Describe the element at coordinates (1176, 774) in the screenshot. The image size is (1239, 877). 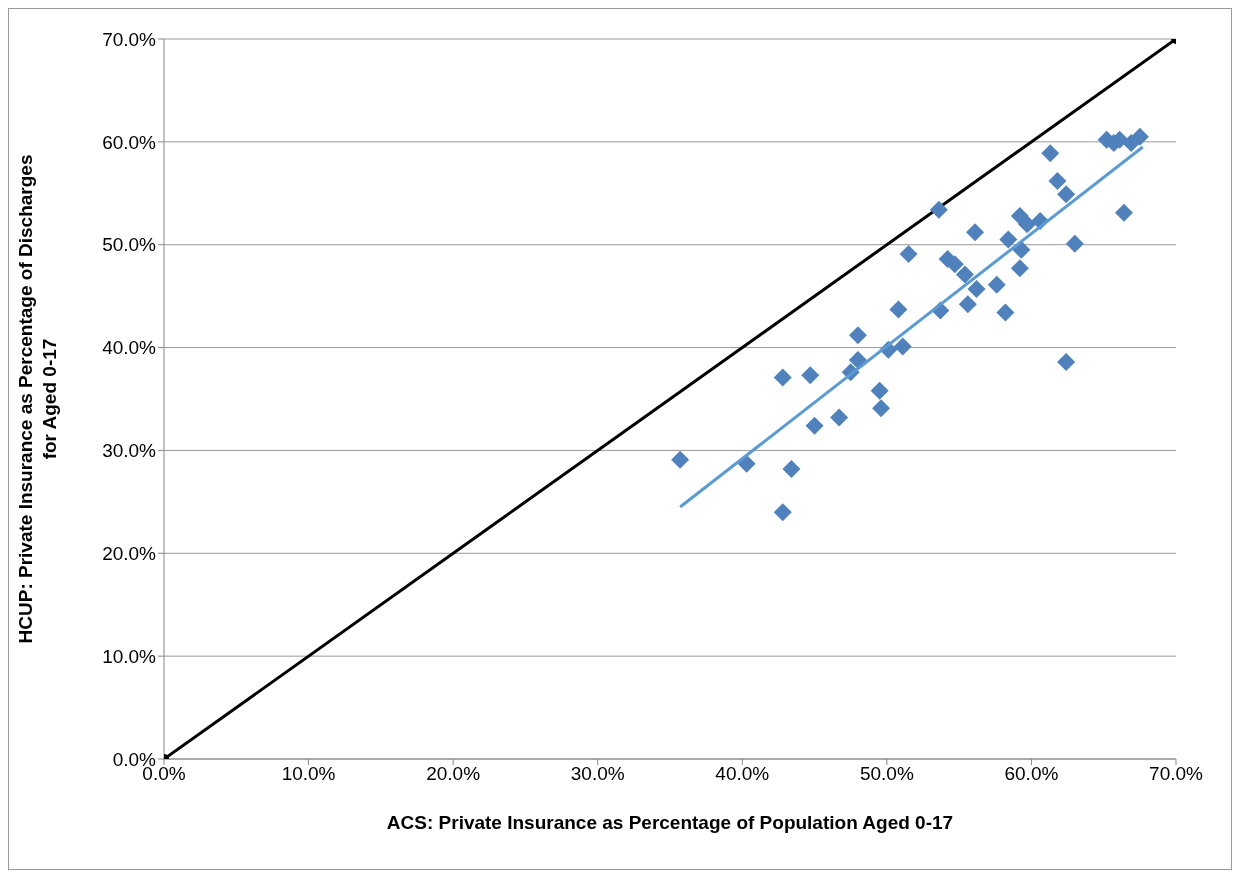
I see `x-tick-label: 70.0%` at that location.